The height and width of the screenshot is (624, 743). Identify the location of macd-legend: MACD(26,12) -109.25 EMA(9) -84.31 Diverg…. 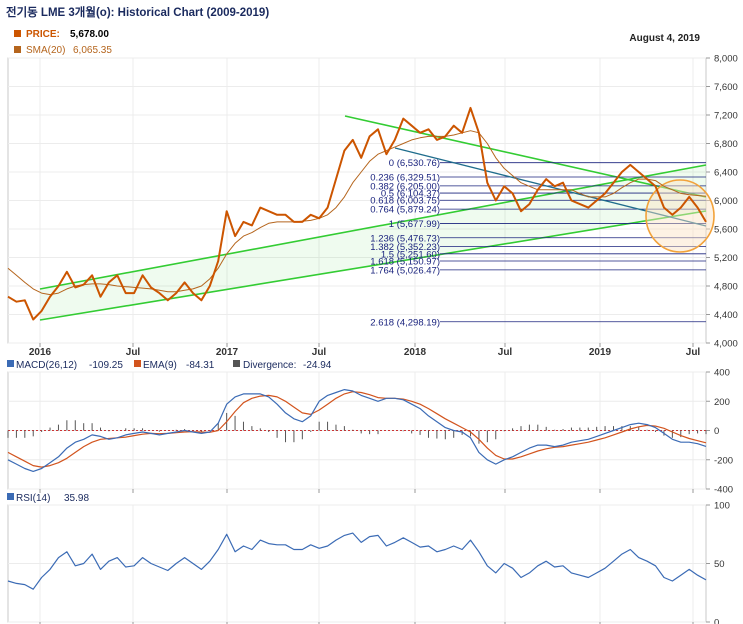
(169, 365).